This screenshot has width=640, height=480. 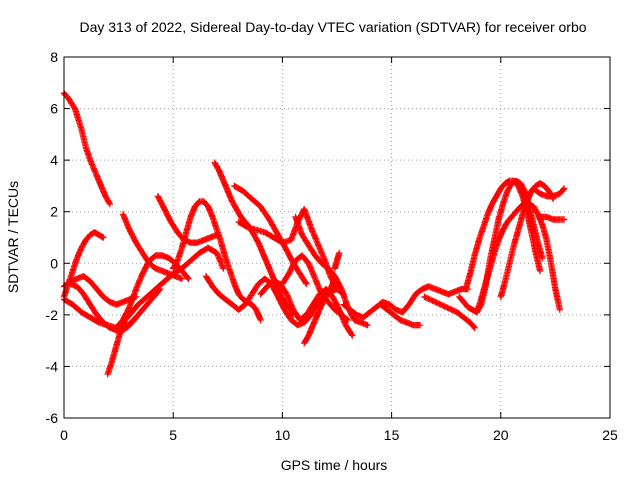 I want to click on x-tick-label: 10, so click(x=283, y=435).